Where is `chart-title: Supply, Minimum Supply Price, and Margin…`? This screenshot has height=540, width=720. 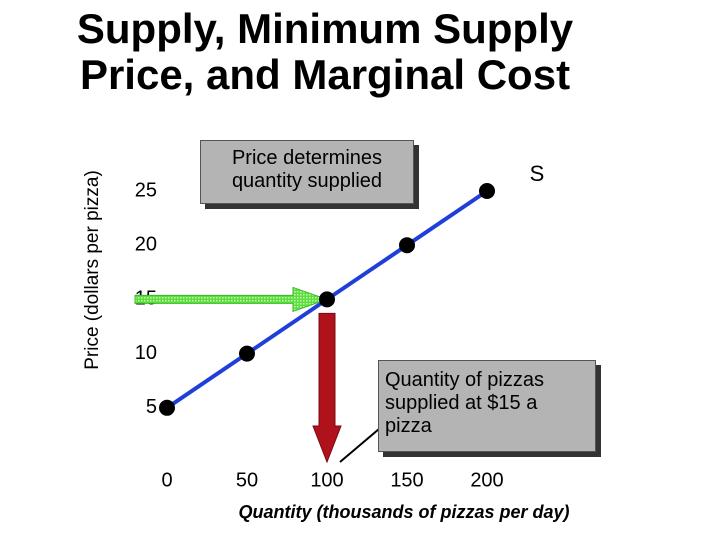 chart-title: Supply, Minimum Supply Price, and Margin… is located at coordinates (325, 51).